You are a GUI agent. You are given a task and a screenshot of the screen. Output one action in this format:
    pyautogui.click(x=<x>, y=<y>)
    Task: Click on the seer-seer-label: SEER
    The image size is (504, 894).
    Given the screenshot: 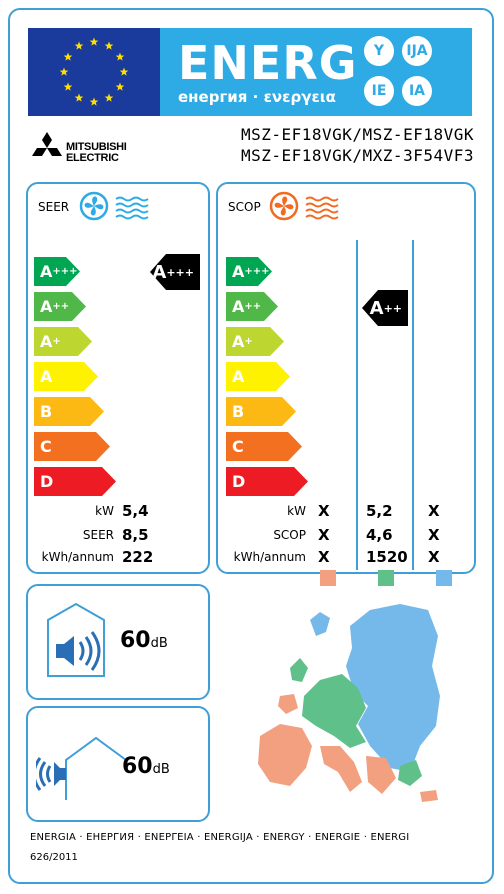 What is the action you would take?
    pyautogui.click(x=98, y=535)
    